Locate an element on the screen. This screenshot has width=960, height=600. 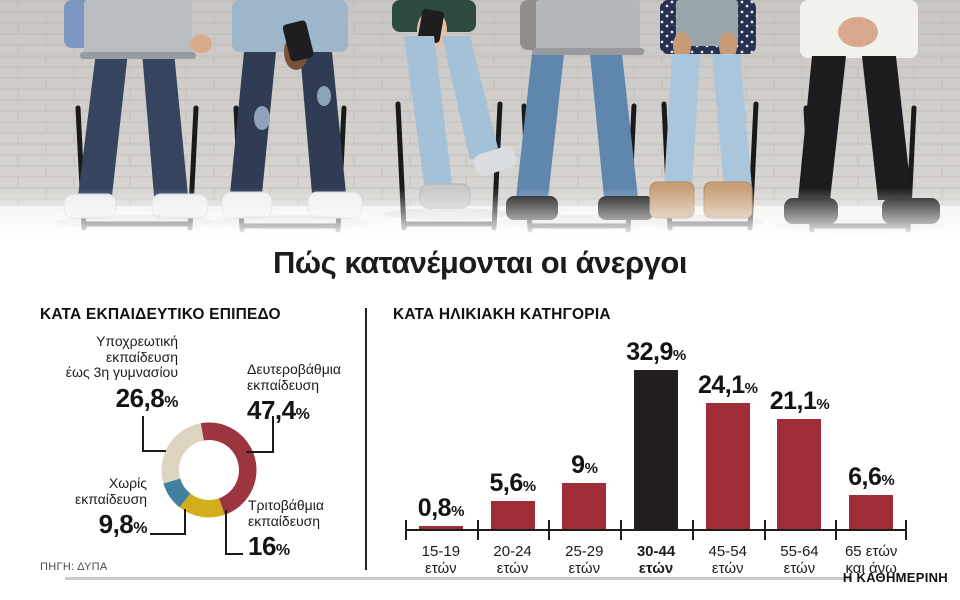
slice-value: 26,8% is located at coordinates (147, 397).